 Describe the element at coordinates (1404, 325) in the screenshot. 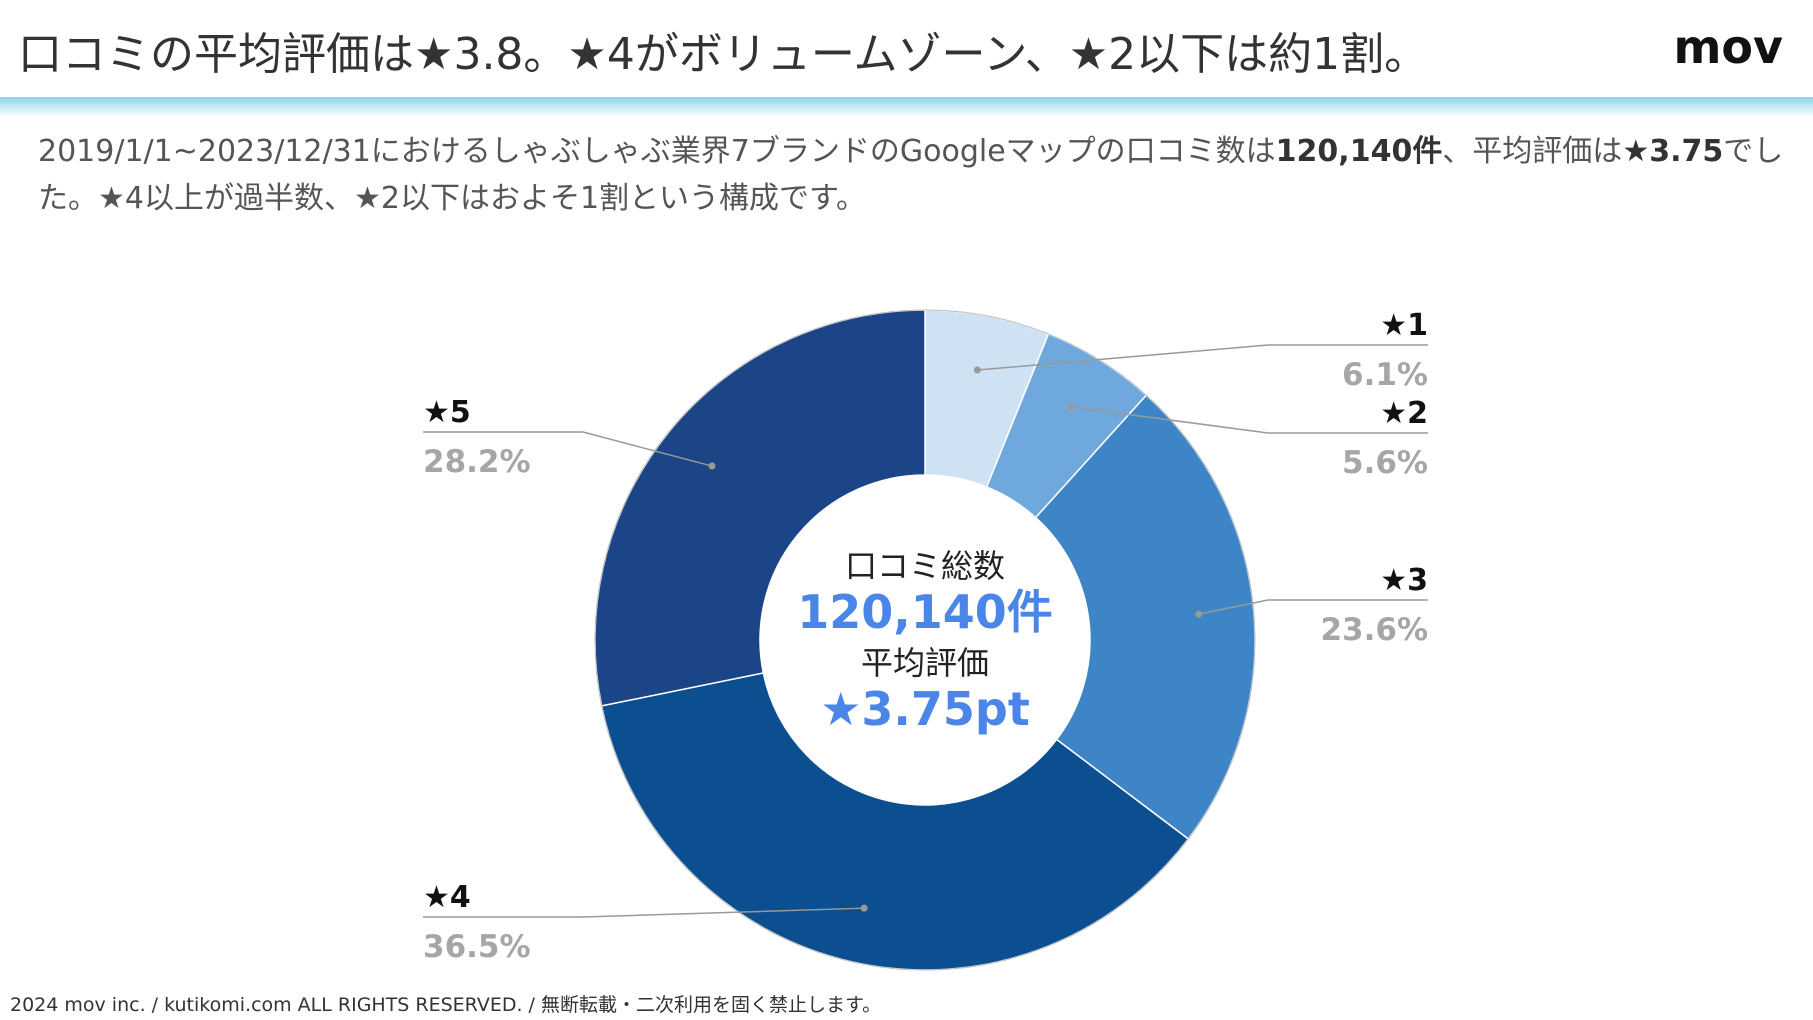

I see `slice-label-star1: ★1` at that location.